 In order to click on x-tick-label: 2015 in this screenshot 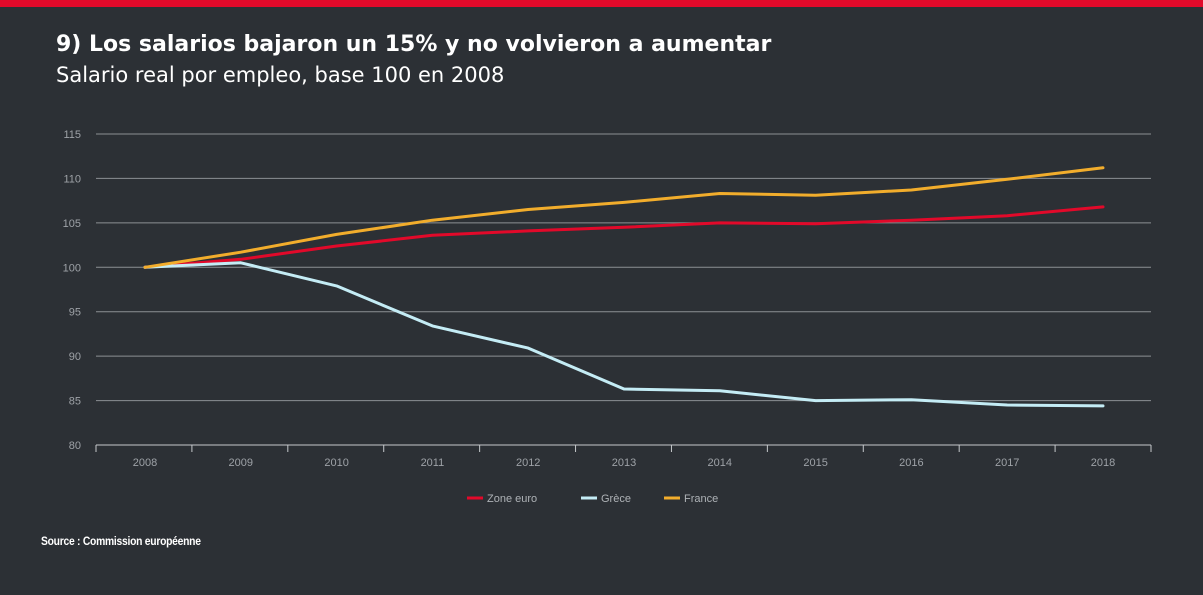, I will do `click(815, 463)`.